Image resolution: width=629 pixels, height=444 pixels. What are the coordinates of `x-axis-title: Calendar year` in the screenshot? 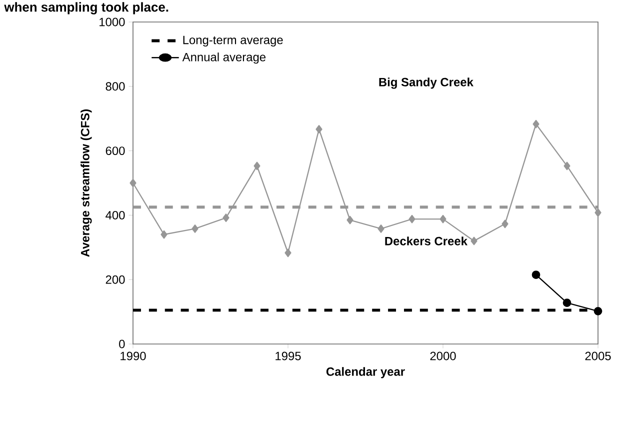 It's located at (365, 372).